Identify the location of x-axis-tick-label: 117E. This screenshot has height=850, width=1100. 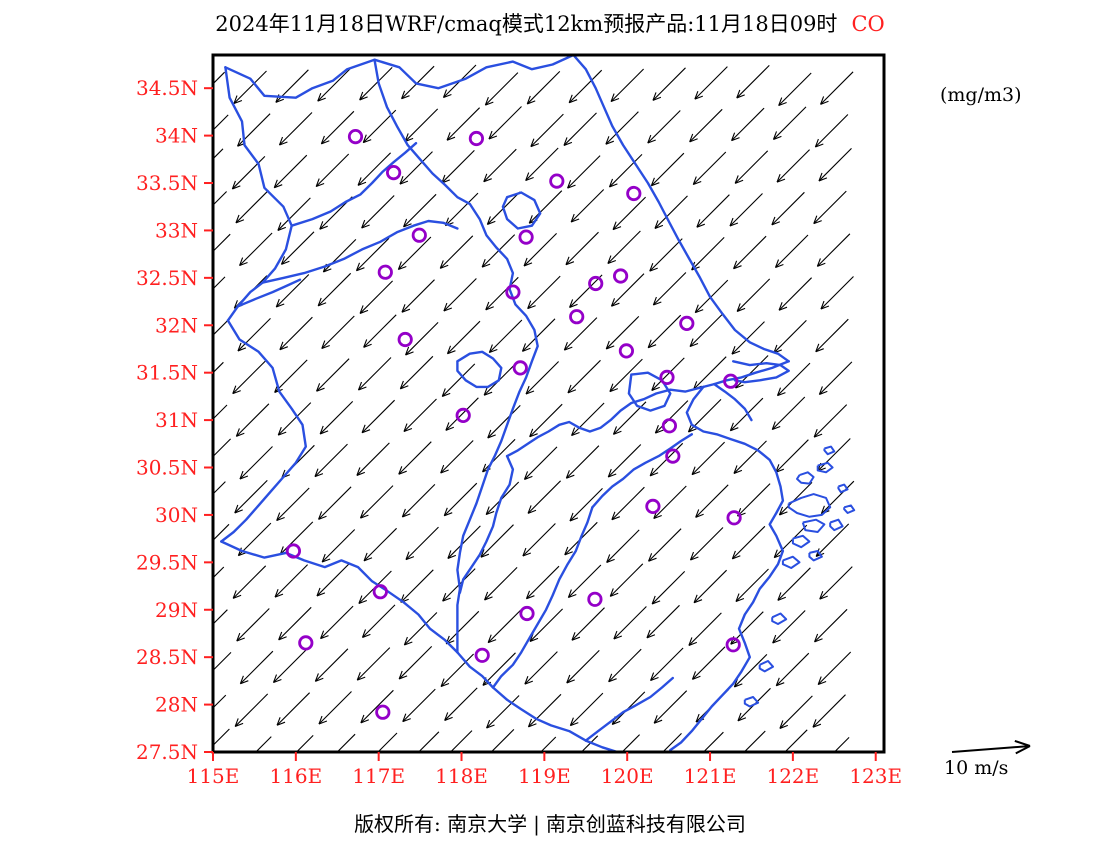
(378, 776).